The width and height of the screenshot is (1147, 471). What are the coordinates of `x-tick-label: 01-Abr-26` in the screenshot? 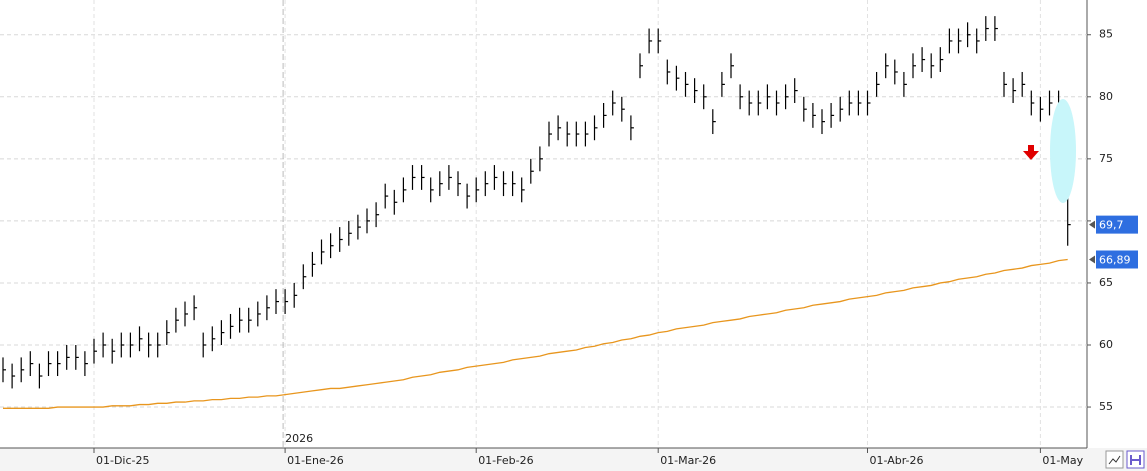 It's located at (897, 460).